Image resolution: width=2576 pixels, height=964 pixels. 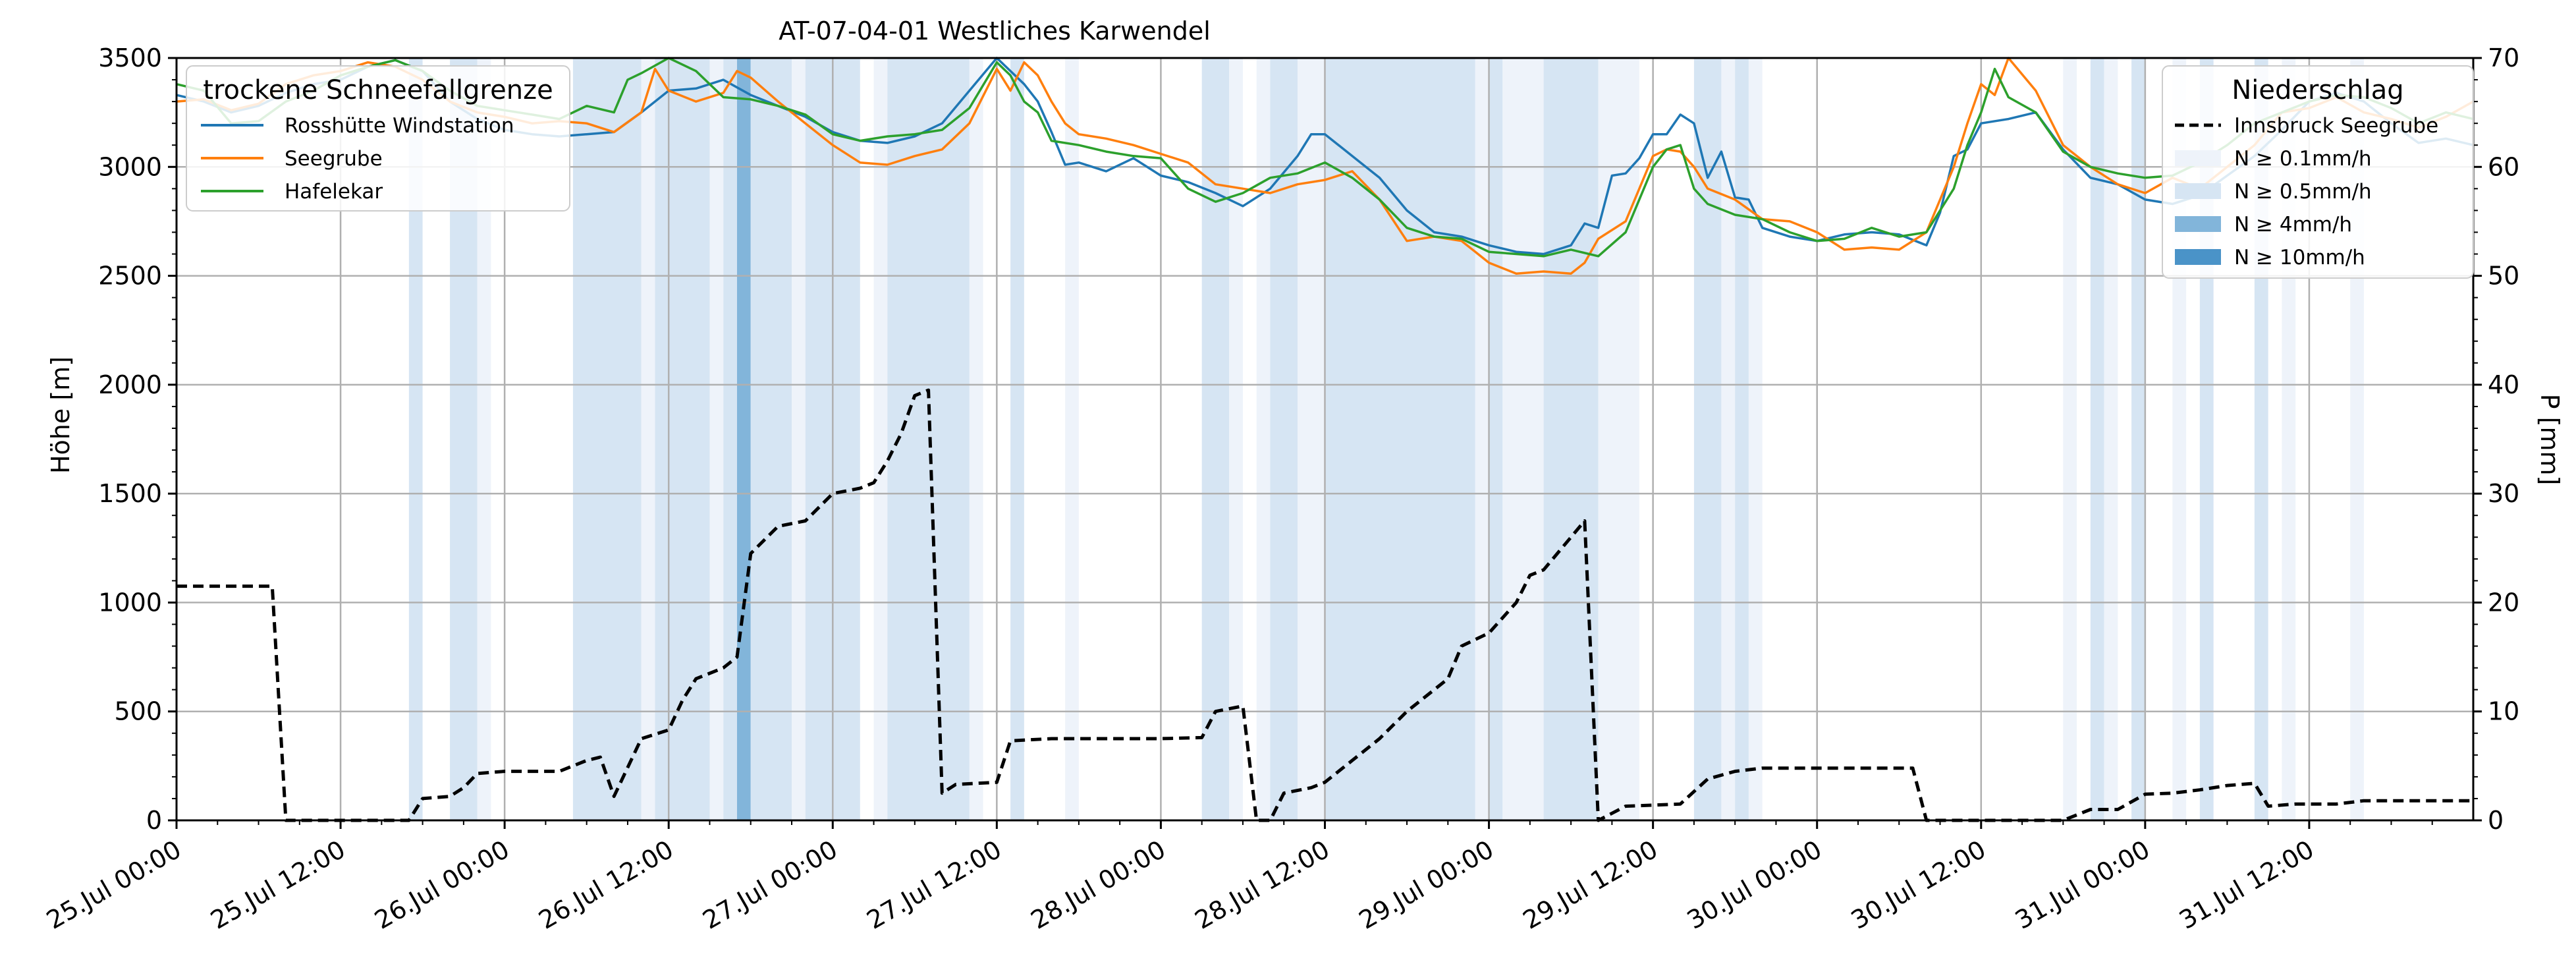 What do you see at coordinates (334, 159) in the screenshot?
I see `legend-label-seegrube: Seegrube` at bounding box center [334, 159].